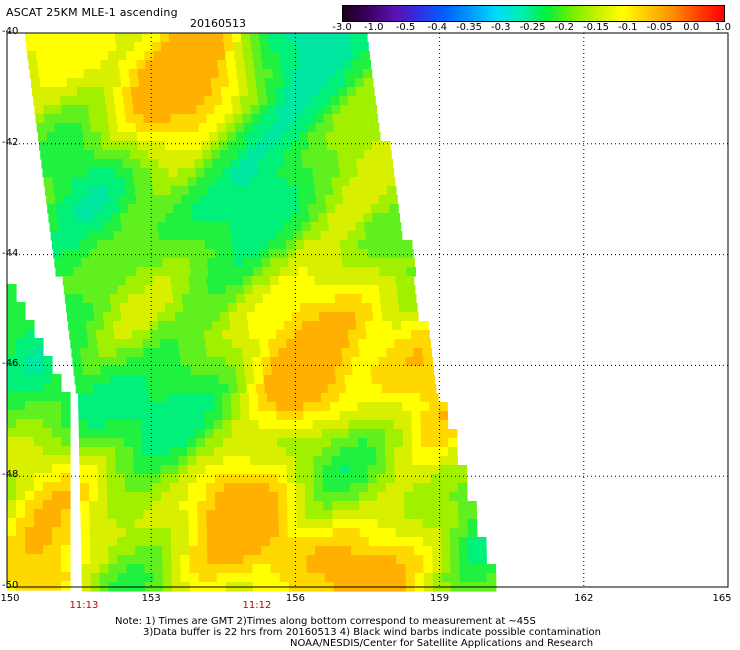 The image size is (740, 650). Describe the element at coordinates (218, 23) in the screenshot. I see `map-date: 20160513` at that location.